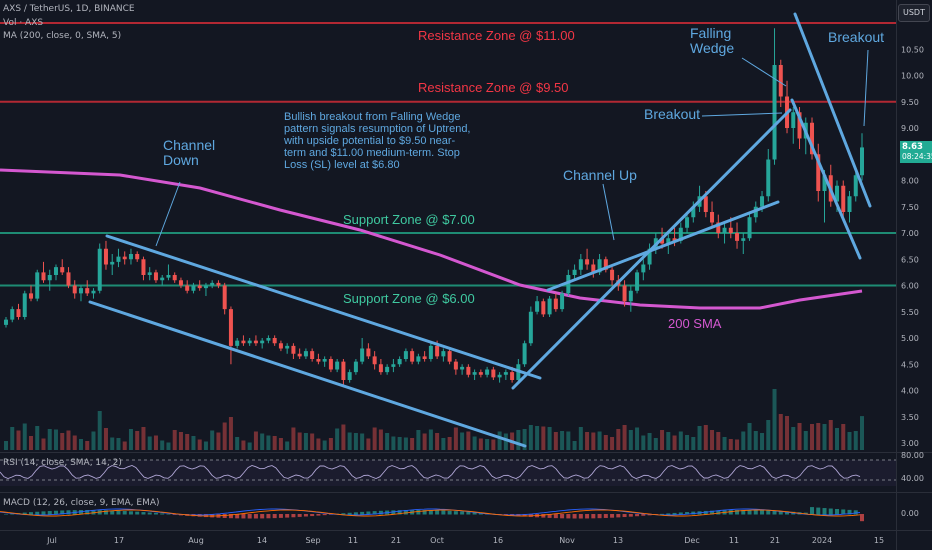 This screenshot has height=550, width=932. Describe the element at coordinates (23, 23) in the screenshot. I see `volume-legend: Vol · AXS` at that location.